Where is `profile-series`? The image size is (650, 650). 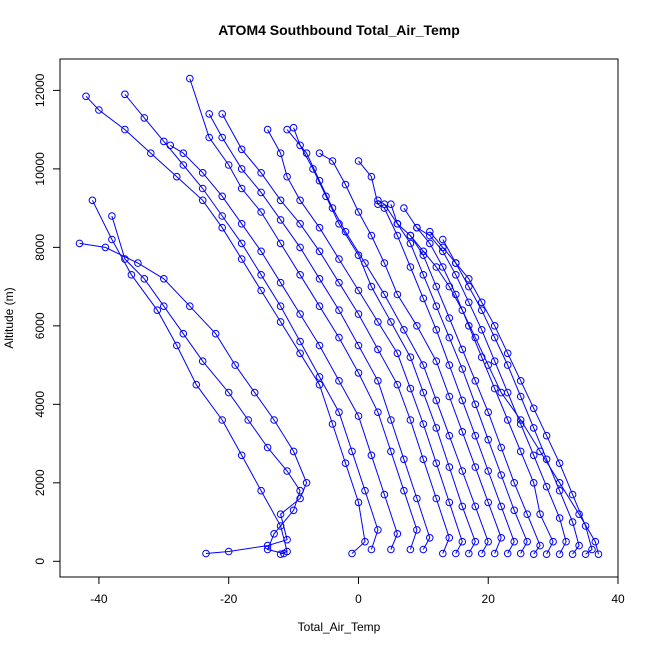
profile-series is located at coordinates (478, 381).